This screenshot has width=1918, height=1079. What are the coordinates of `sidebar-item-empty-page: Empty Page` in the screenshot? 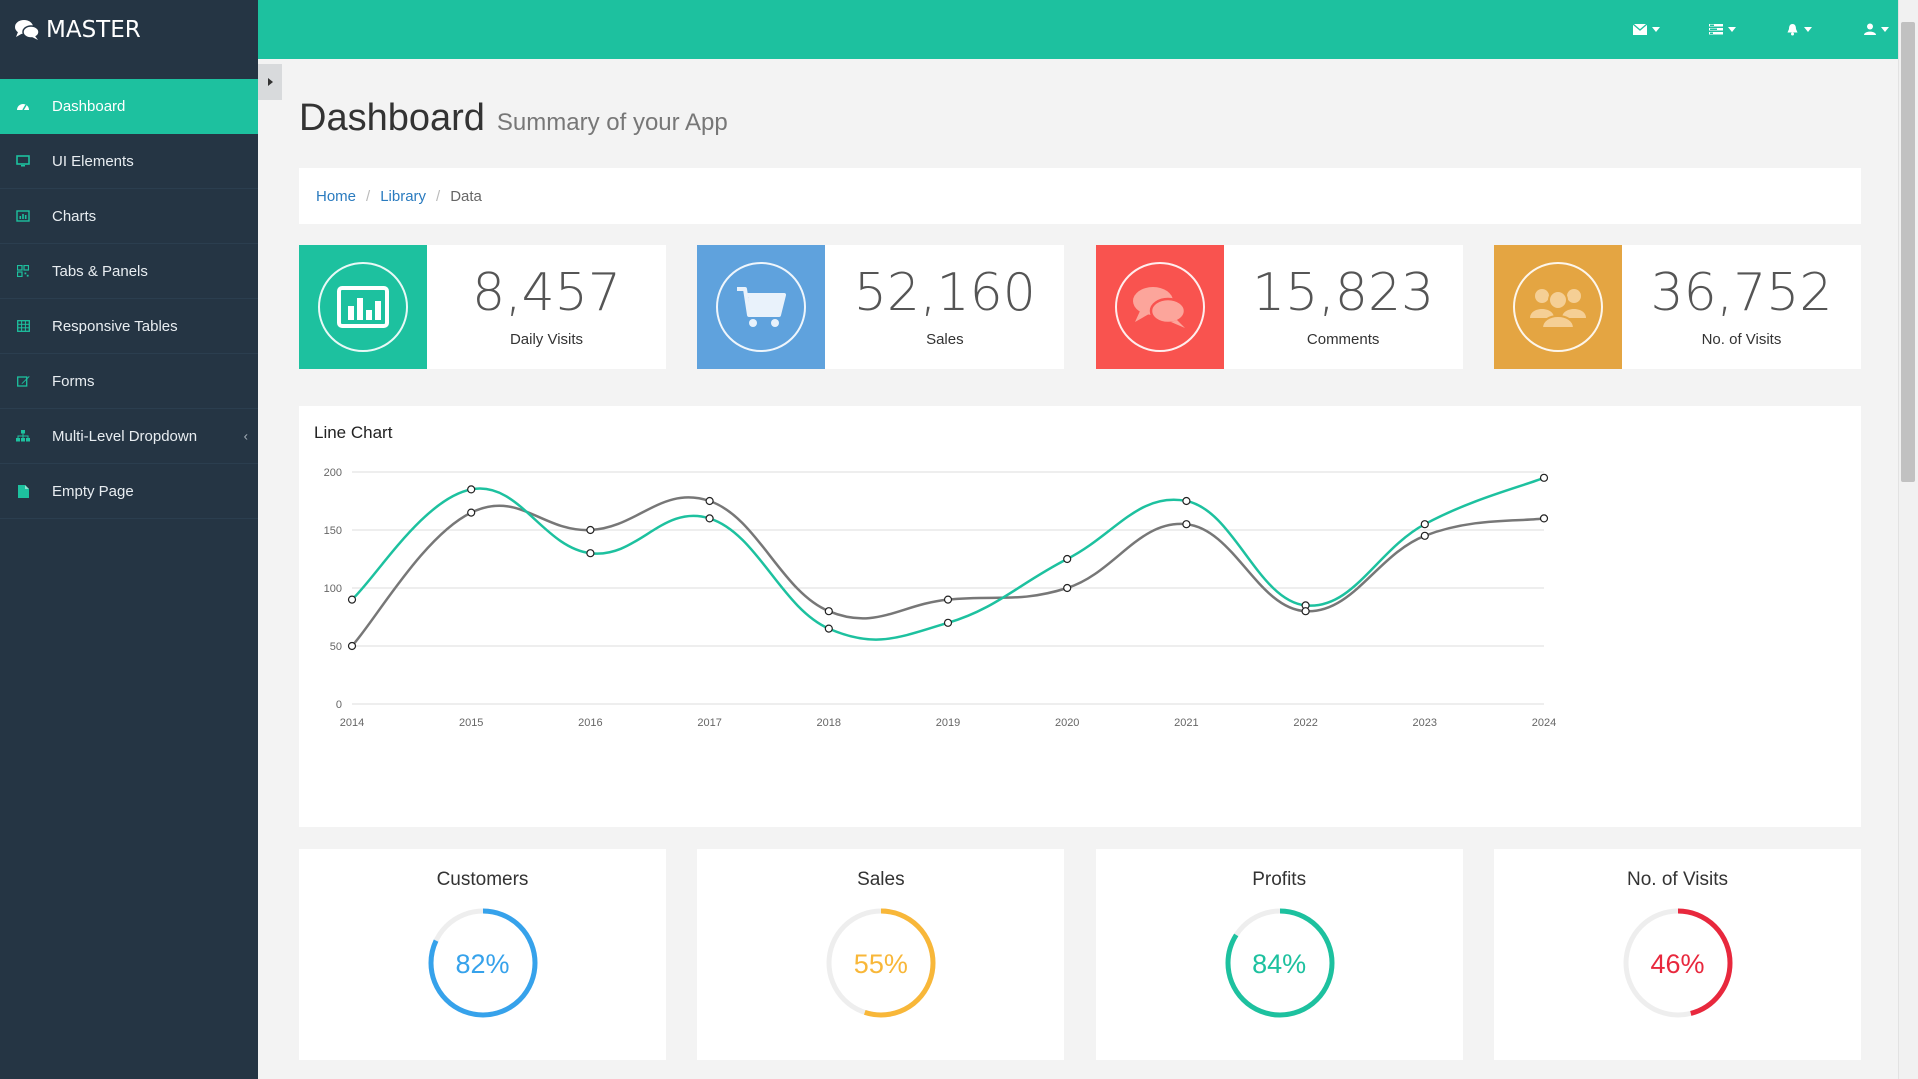 It's located at (129, 491).